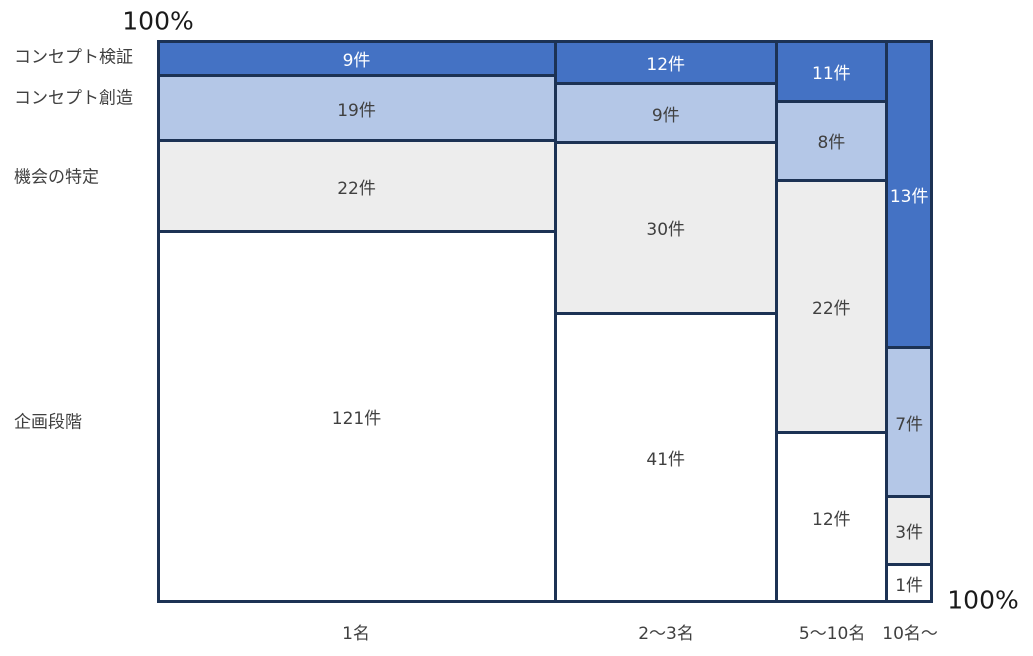  I want to click on x-axis-label-col1: 1名, so click(356, 634).